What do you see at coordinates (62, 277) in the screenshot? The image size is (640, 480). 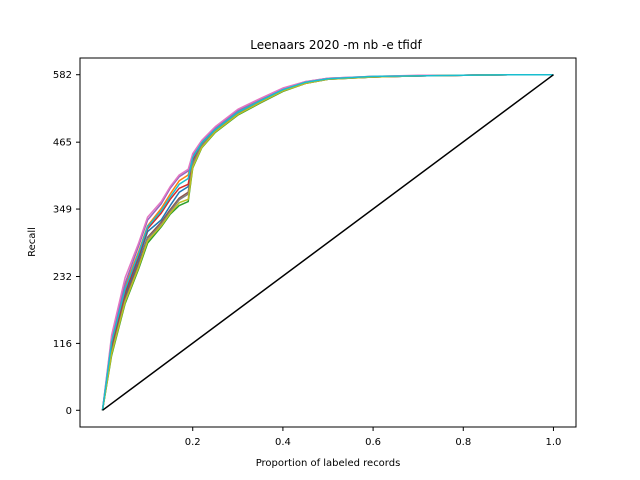 I see `y-tick-label: 232` at bounding box center [62, 277].